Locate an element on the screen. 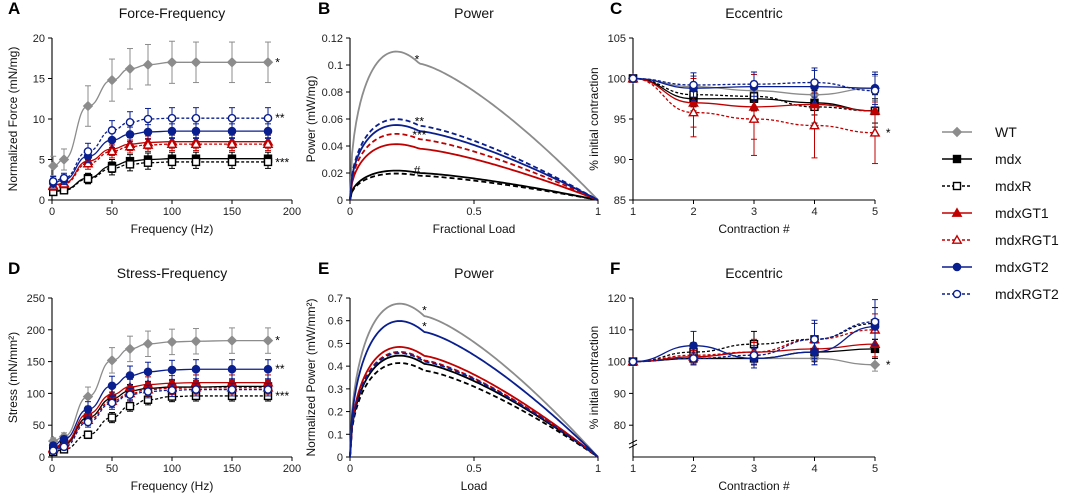  x-tick-label: 3 is located at coordinates (754, 469).